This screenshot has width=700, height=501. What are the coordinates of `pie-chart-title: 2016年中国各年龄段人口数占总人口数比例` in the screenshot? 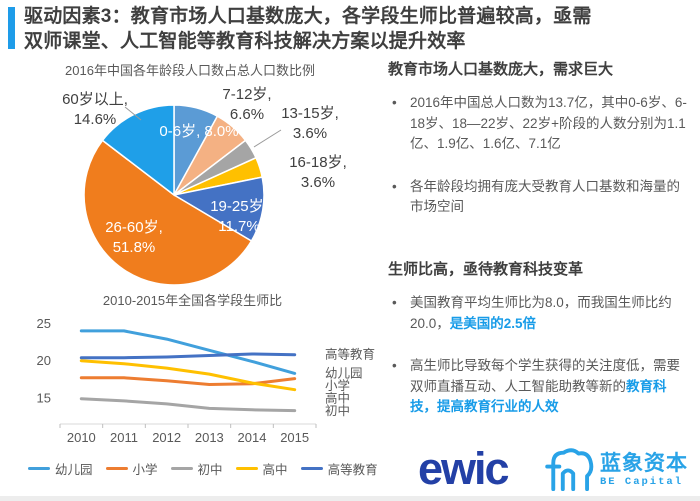 It's located at (190, 70).